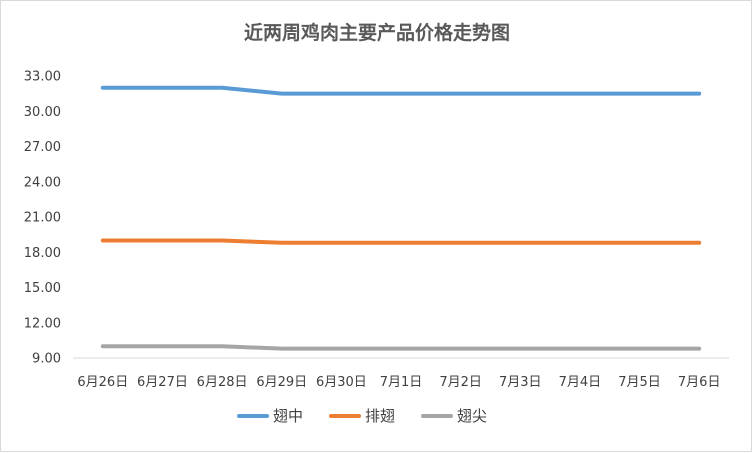  I want to click on y-tick-label: 15.00, so click(42, 288).